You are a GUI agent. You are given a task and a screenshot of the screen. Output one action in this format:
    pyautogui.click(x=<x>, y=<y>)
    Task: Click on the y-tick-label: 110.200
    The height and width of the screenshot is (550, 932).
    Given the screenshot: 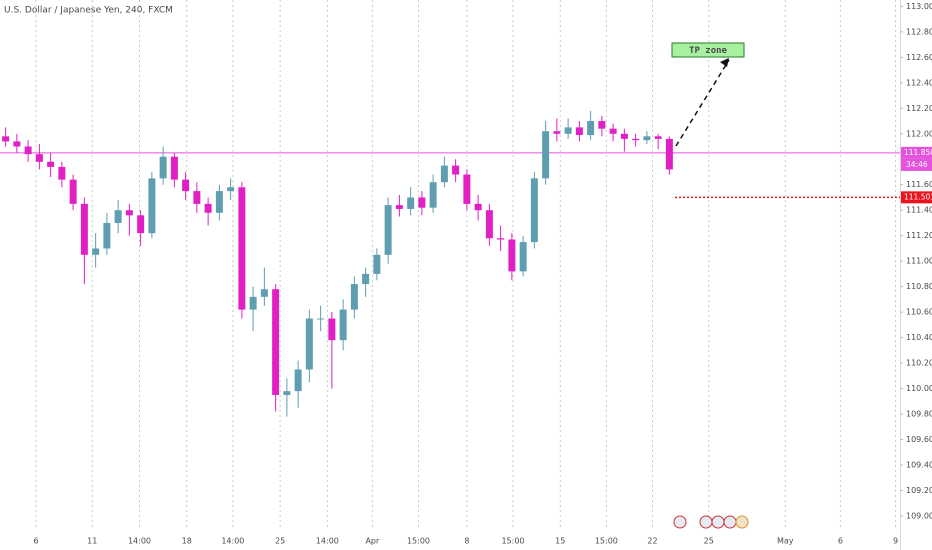 What is the action you would take?
    pyautogui.click(x=919, y=363)
    